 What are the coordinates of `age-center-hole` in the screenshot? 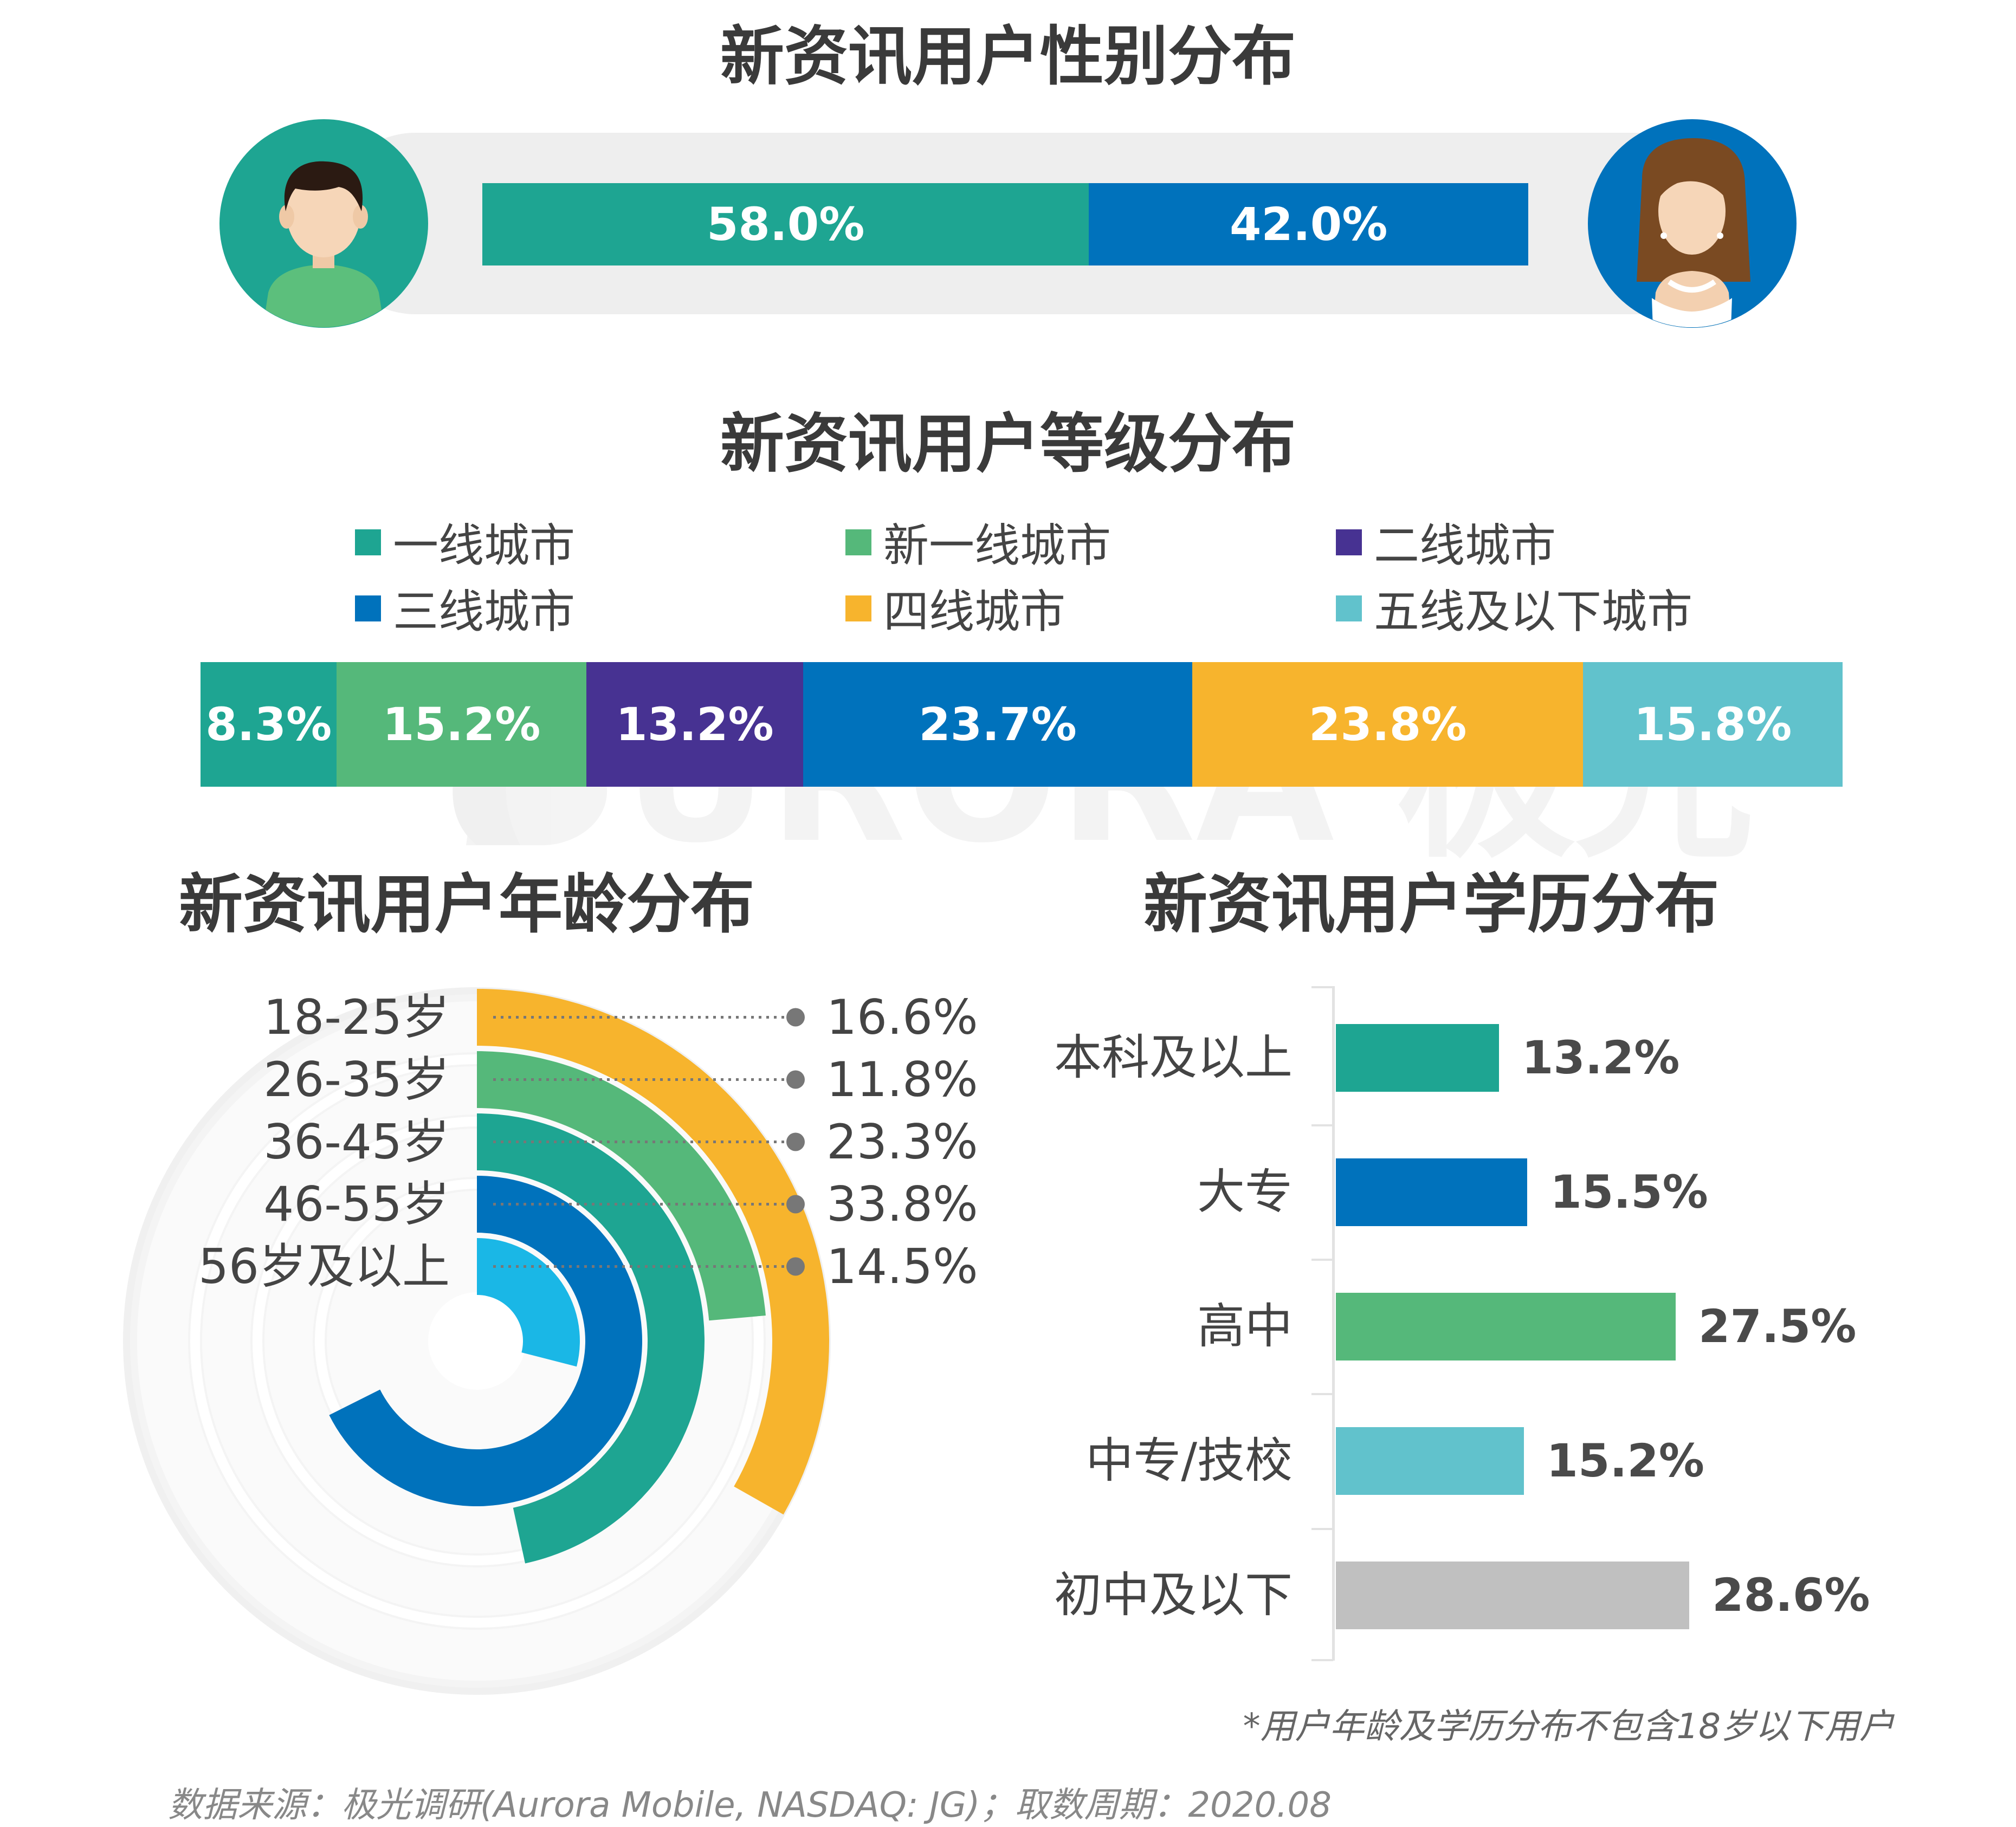 It's located at (477, 1341).